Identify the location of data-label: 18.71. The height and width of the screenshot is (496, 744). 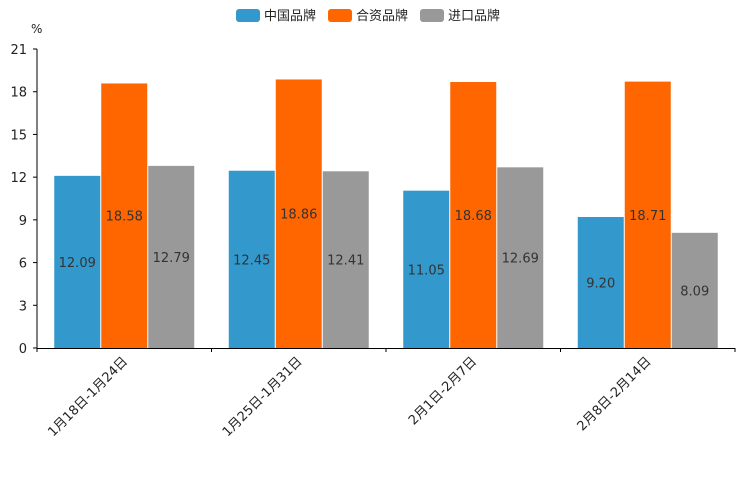
(647, 216).